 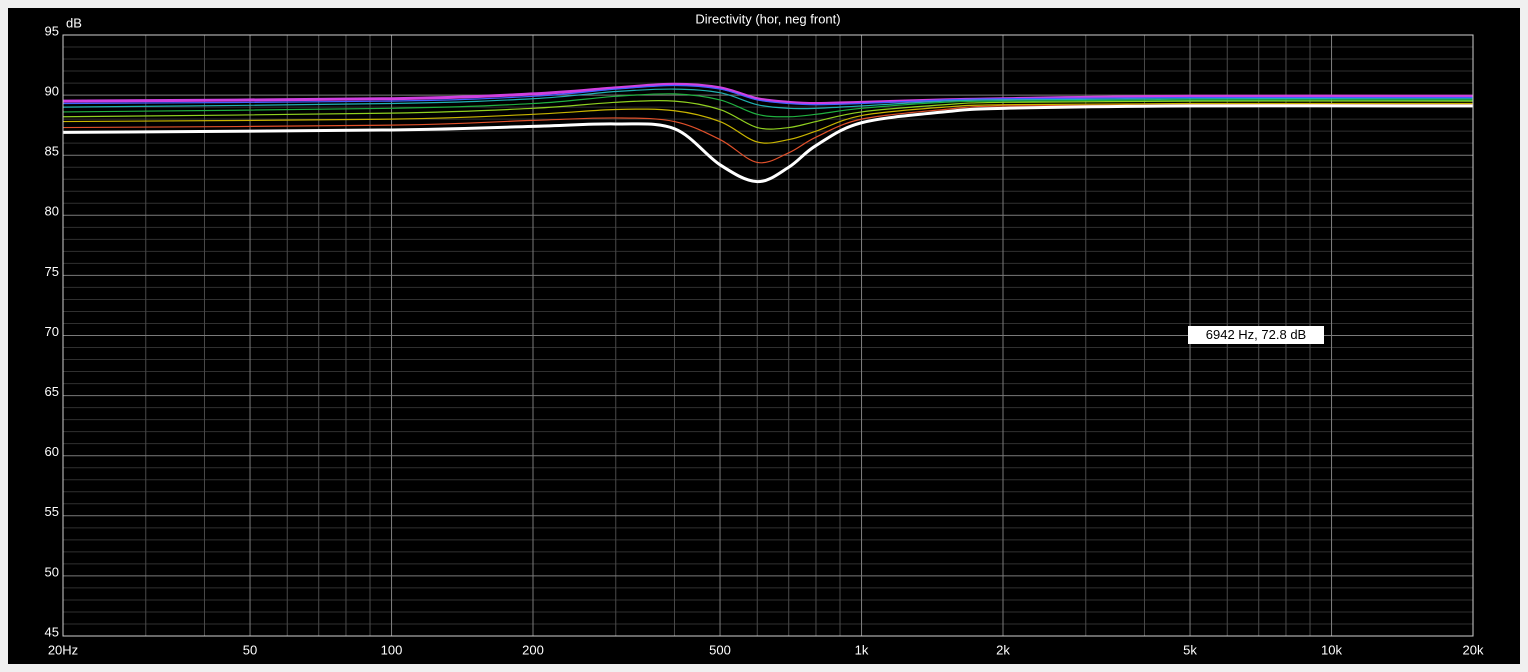 I want to click on x-tick-label: 500, so click(x=720, y=649).